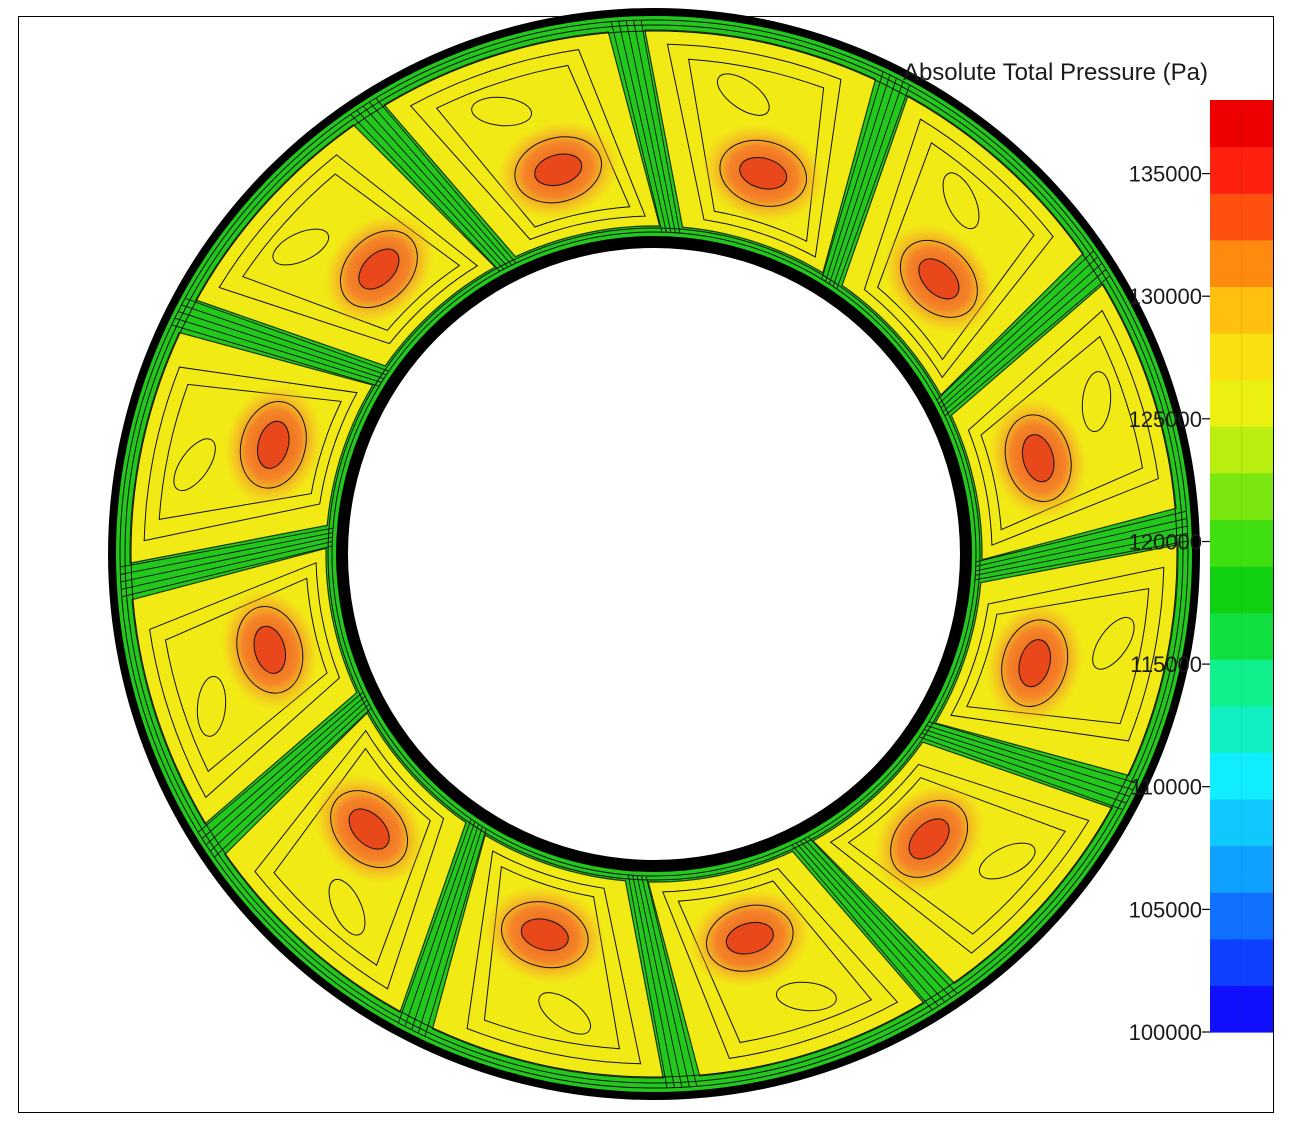 Image resolution: width=1290 pixels, height=1141 pixels. What do you see at coordinates (1166, 664) in the screenshot?
I see `tick-label: 115000` at bounding box center [1166, 664].